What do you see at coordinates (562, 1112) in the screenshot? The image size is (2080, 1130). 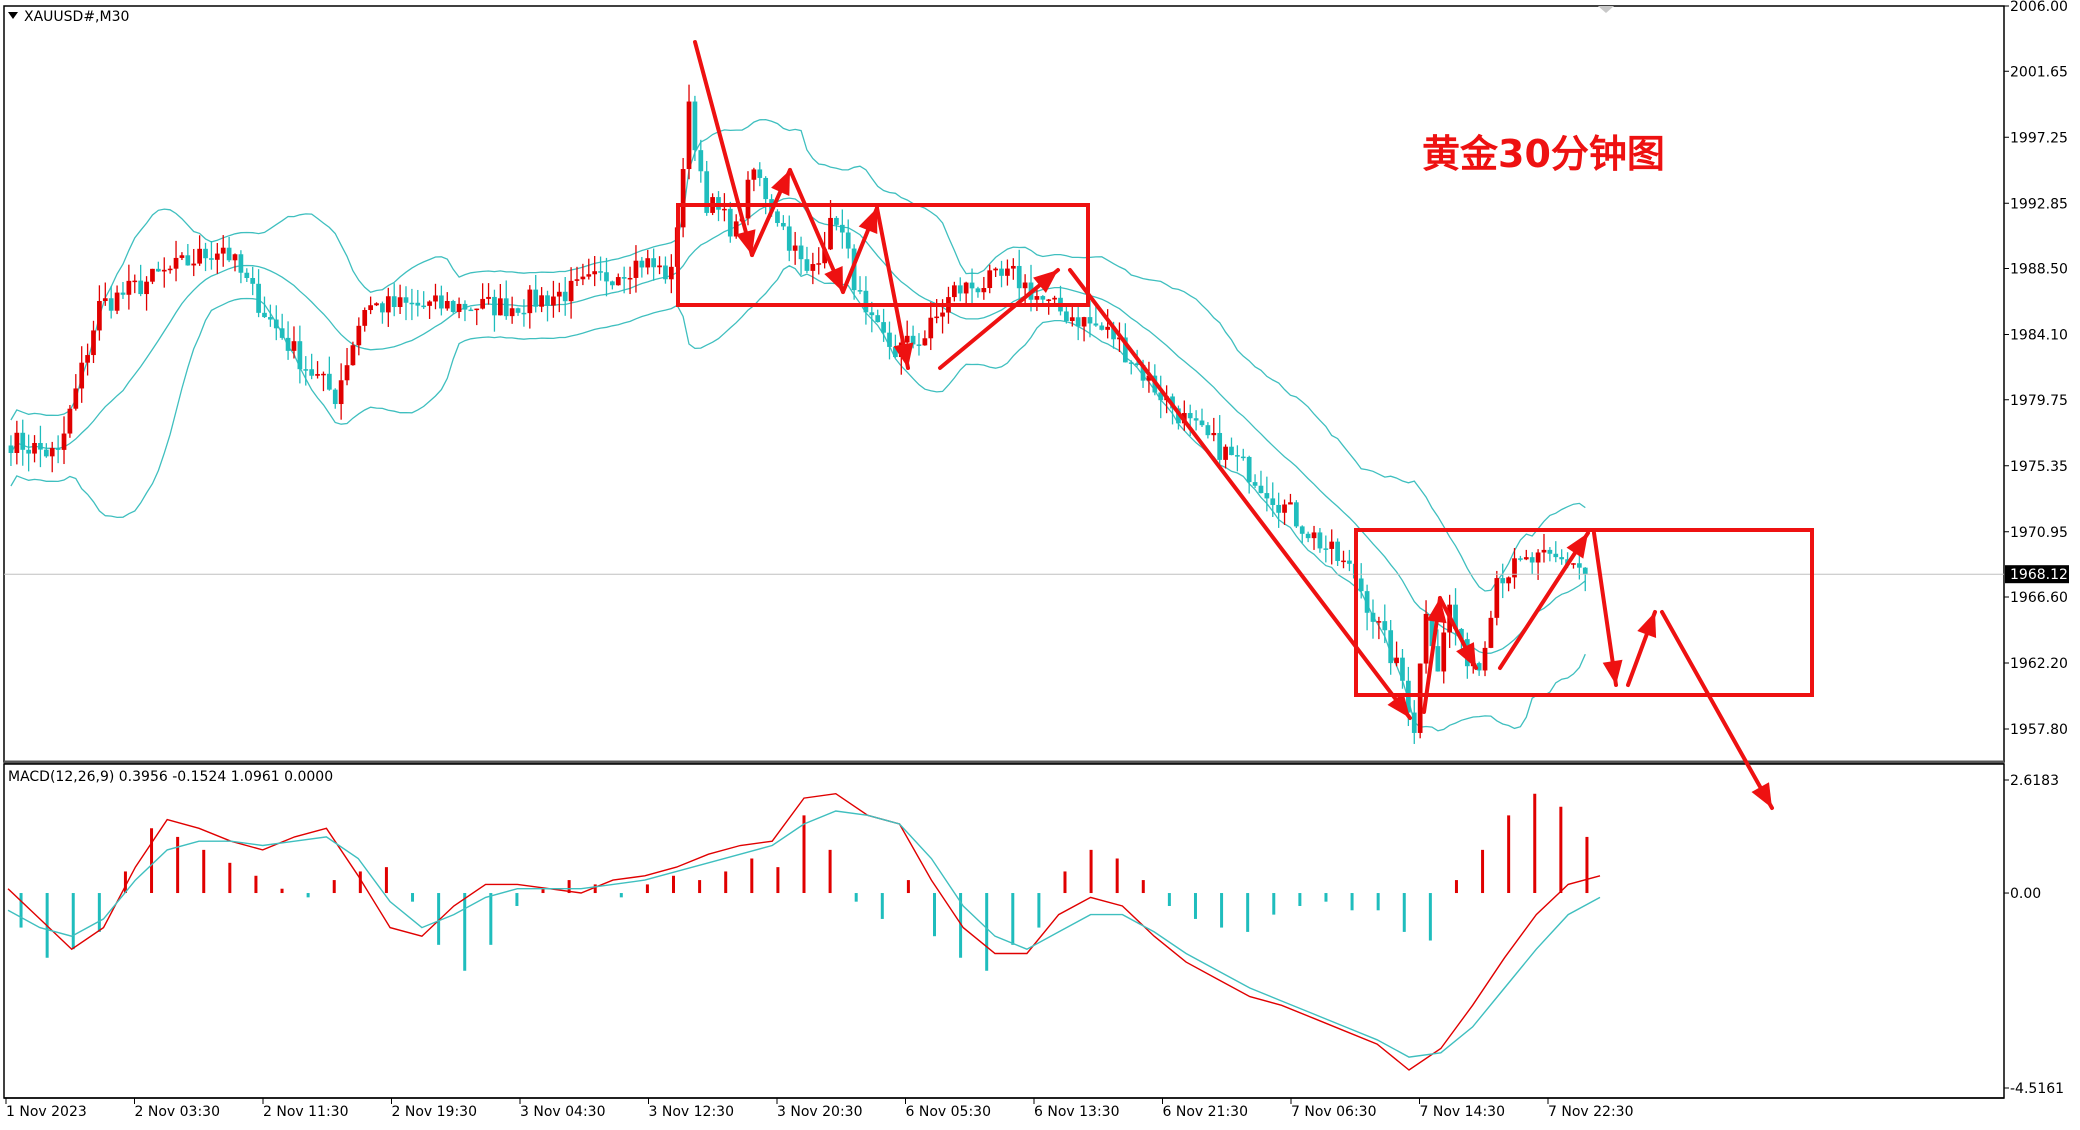 I see `time-tick-label: 3 Nov 04:30` at bounding box center [562, 1112].